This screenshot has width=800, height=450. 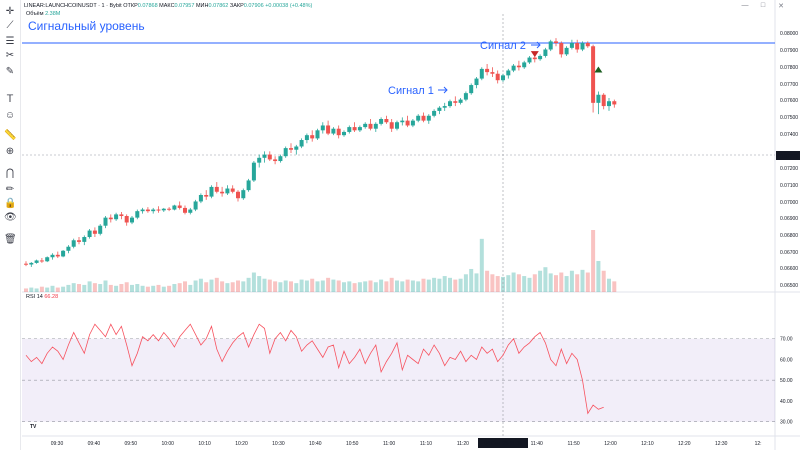 I want to click on maximize-icon: □, so click(x=763, y=5).